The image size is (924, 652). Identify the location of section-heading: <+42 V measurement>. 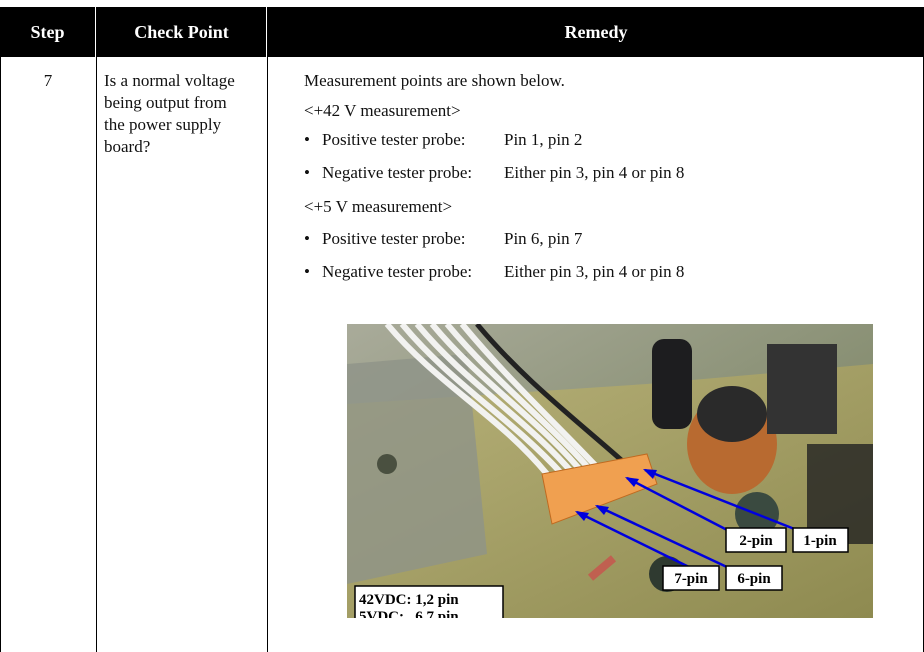
(382, 110).